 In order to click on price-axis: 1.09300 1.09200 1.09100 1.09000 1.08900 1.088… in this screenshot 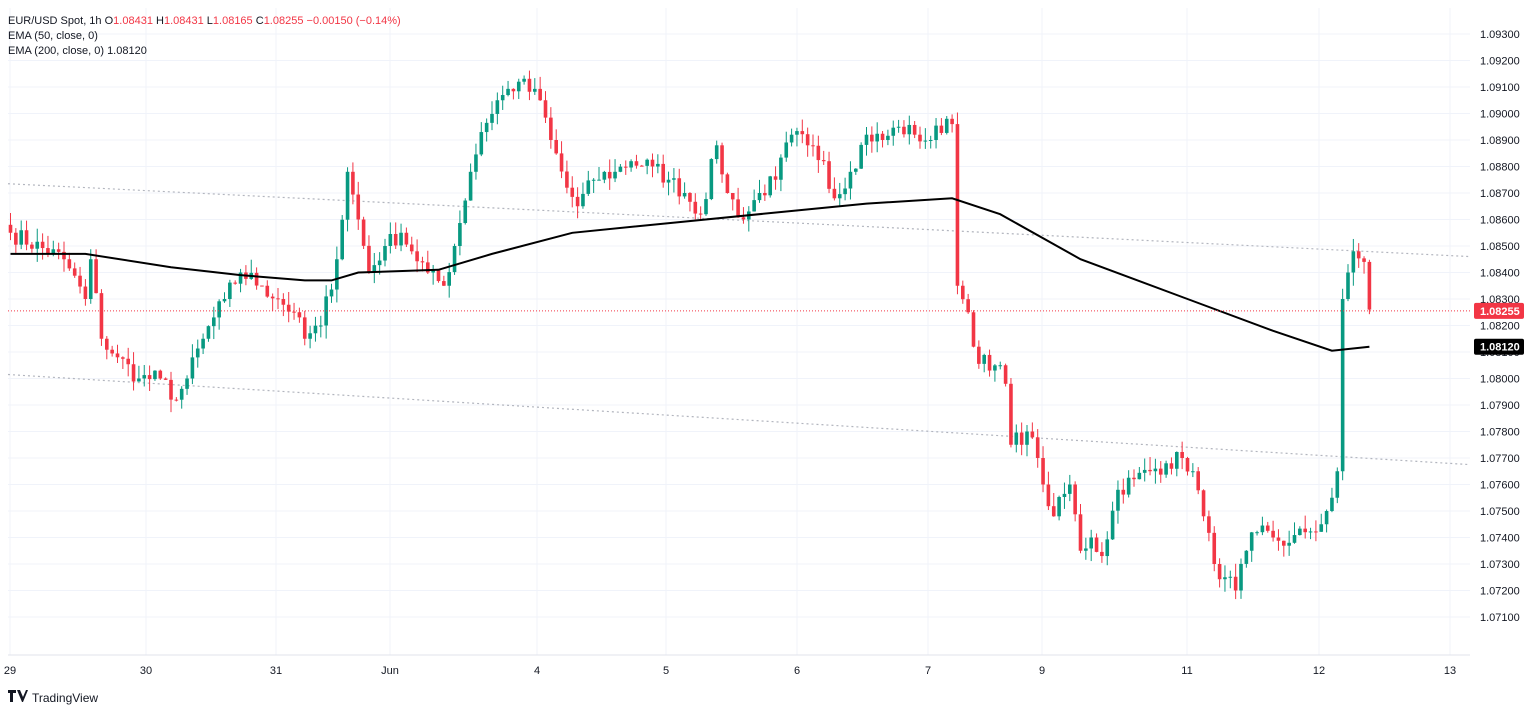, I will do `click(1500, 326)`.